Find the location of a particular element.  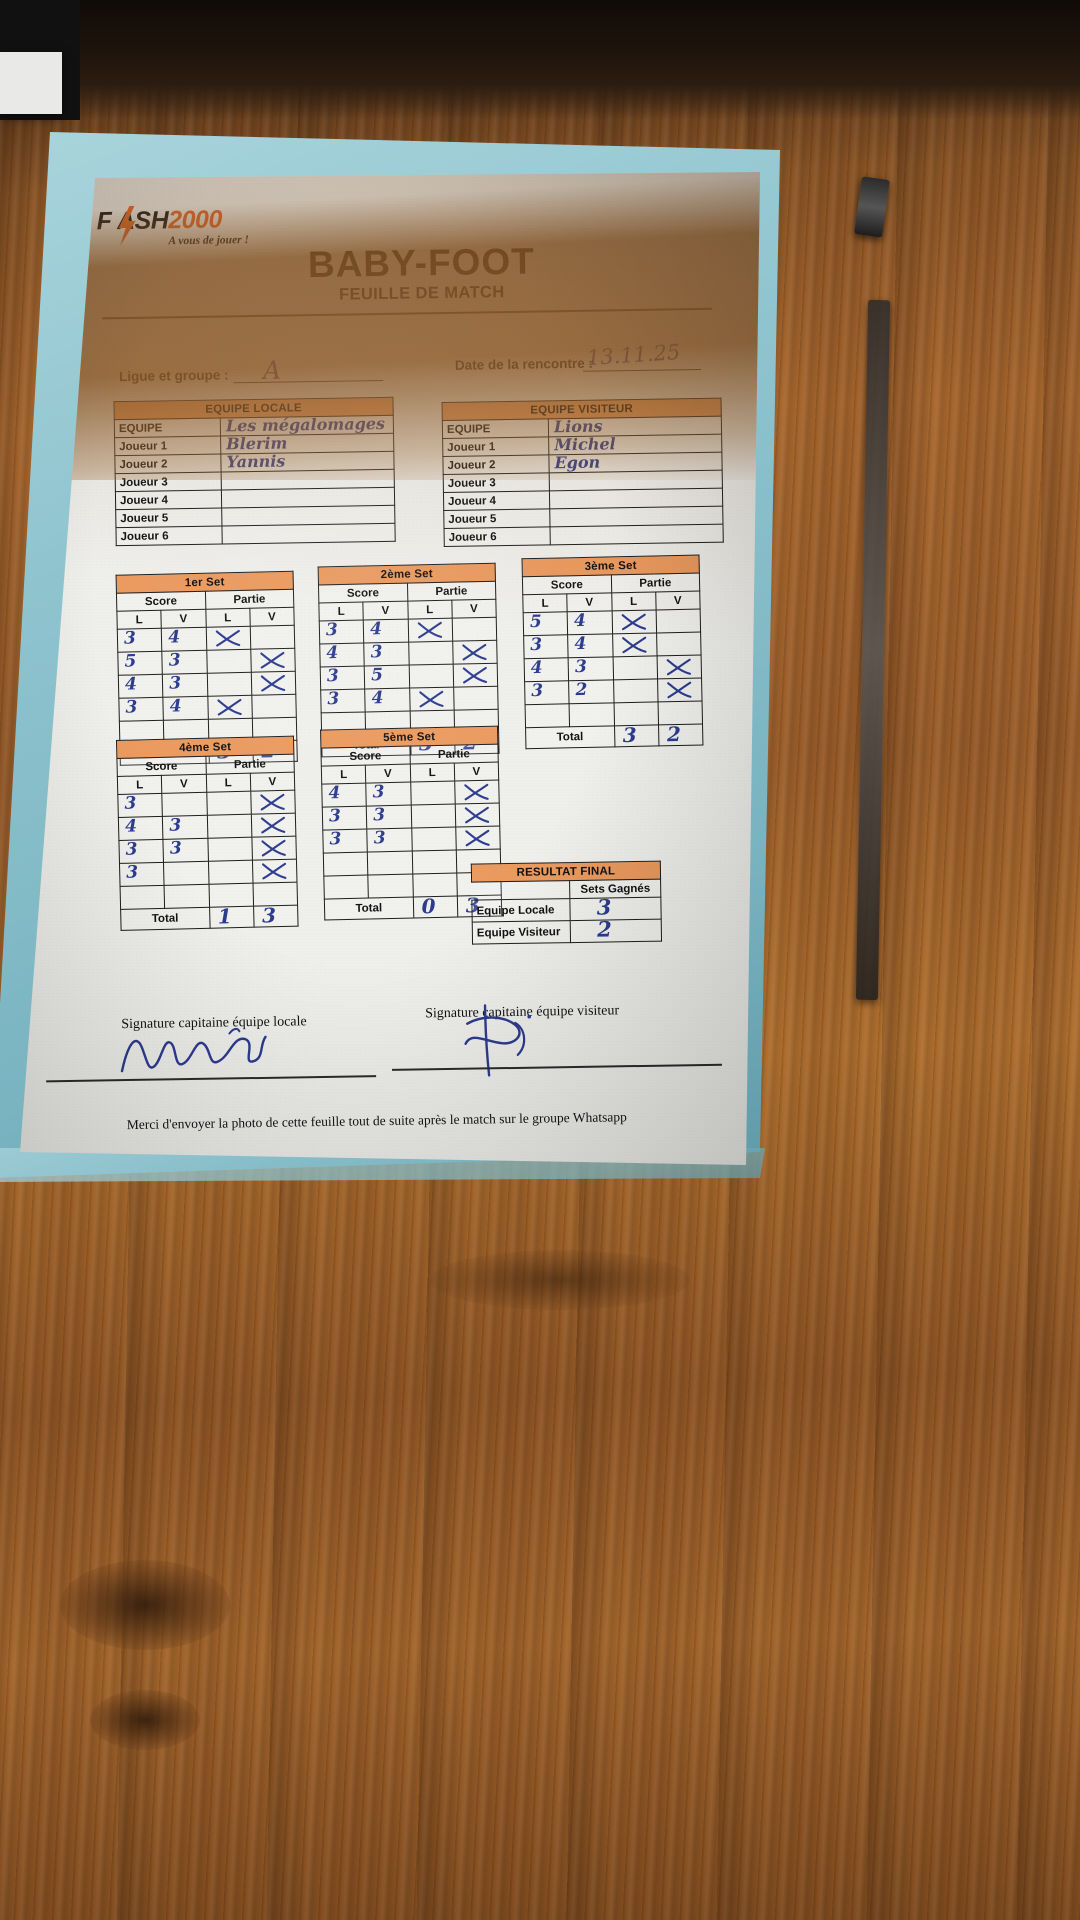

set-total-local-cell: 1 is located at coordinates (231, 916).